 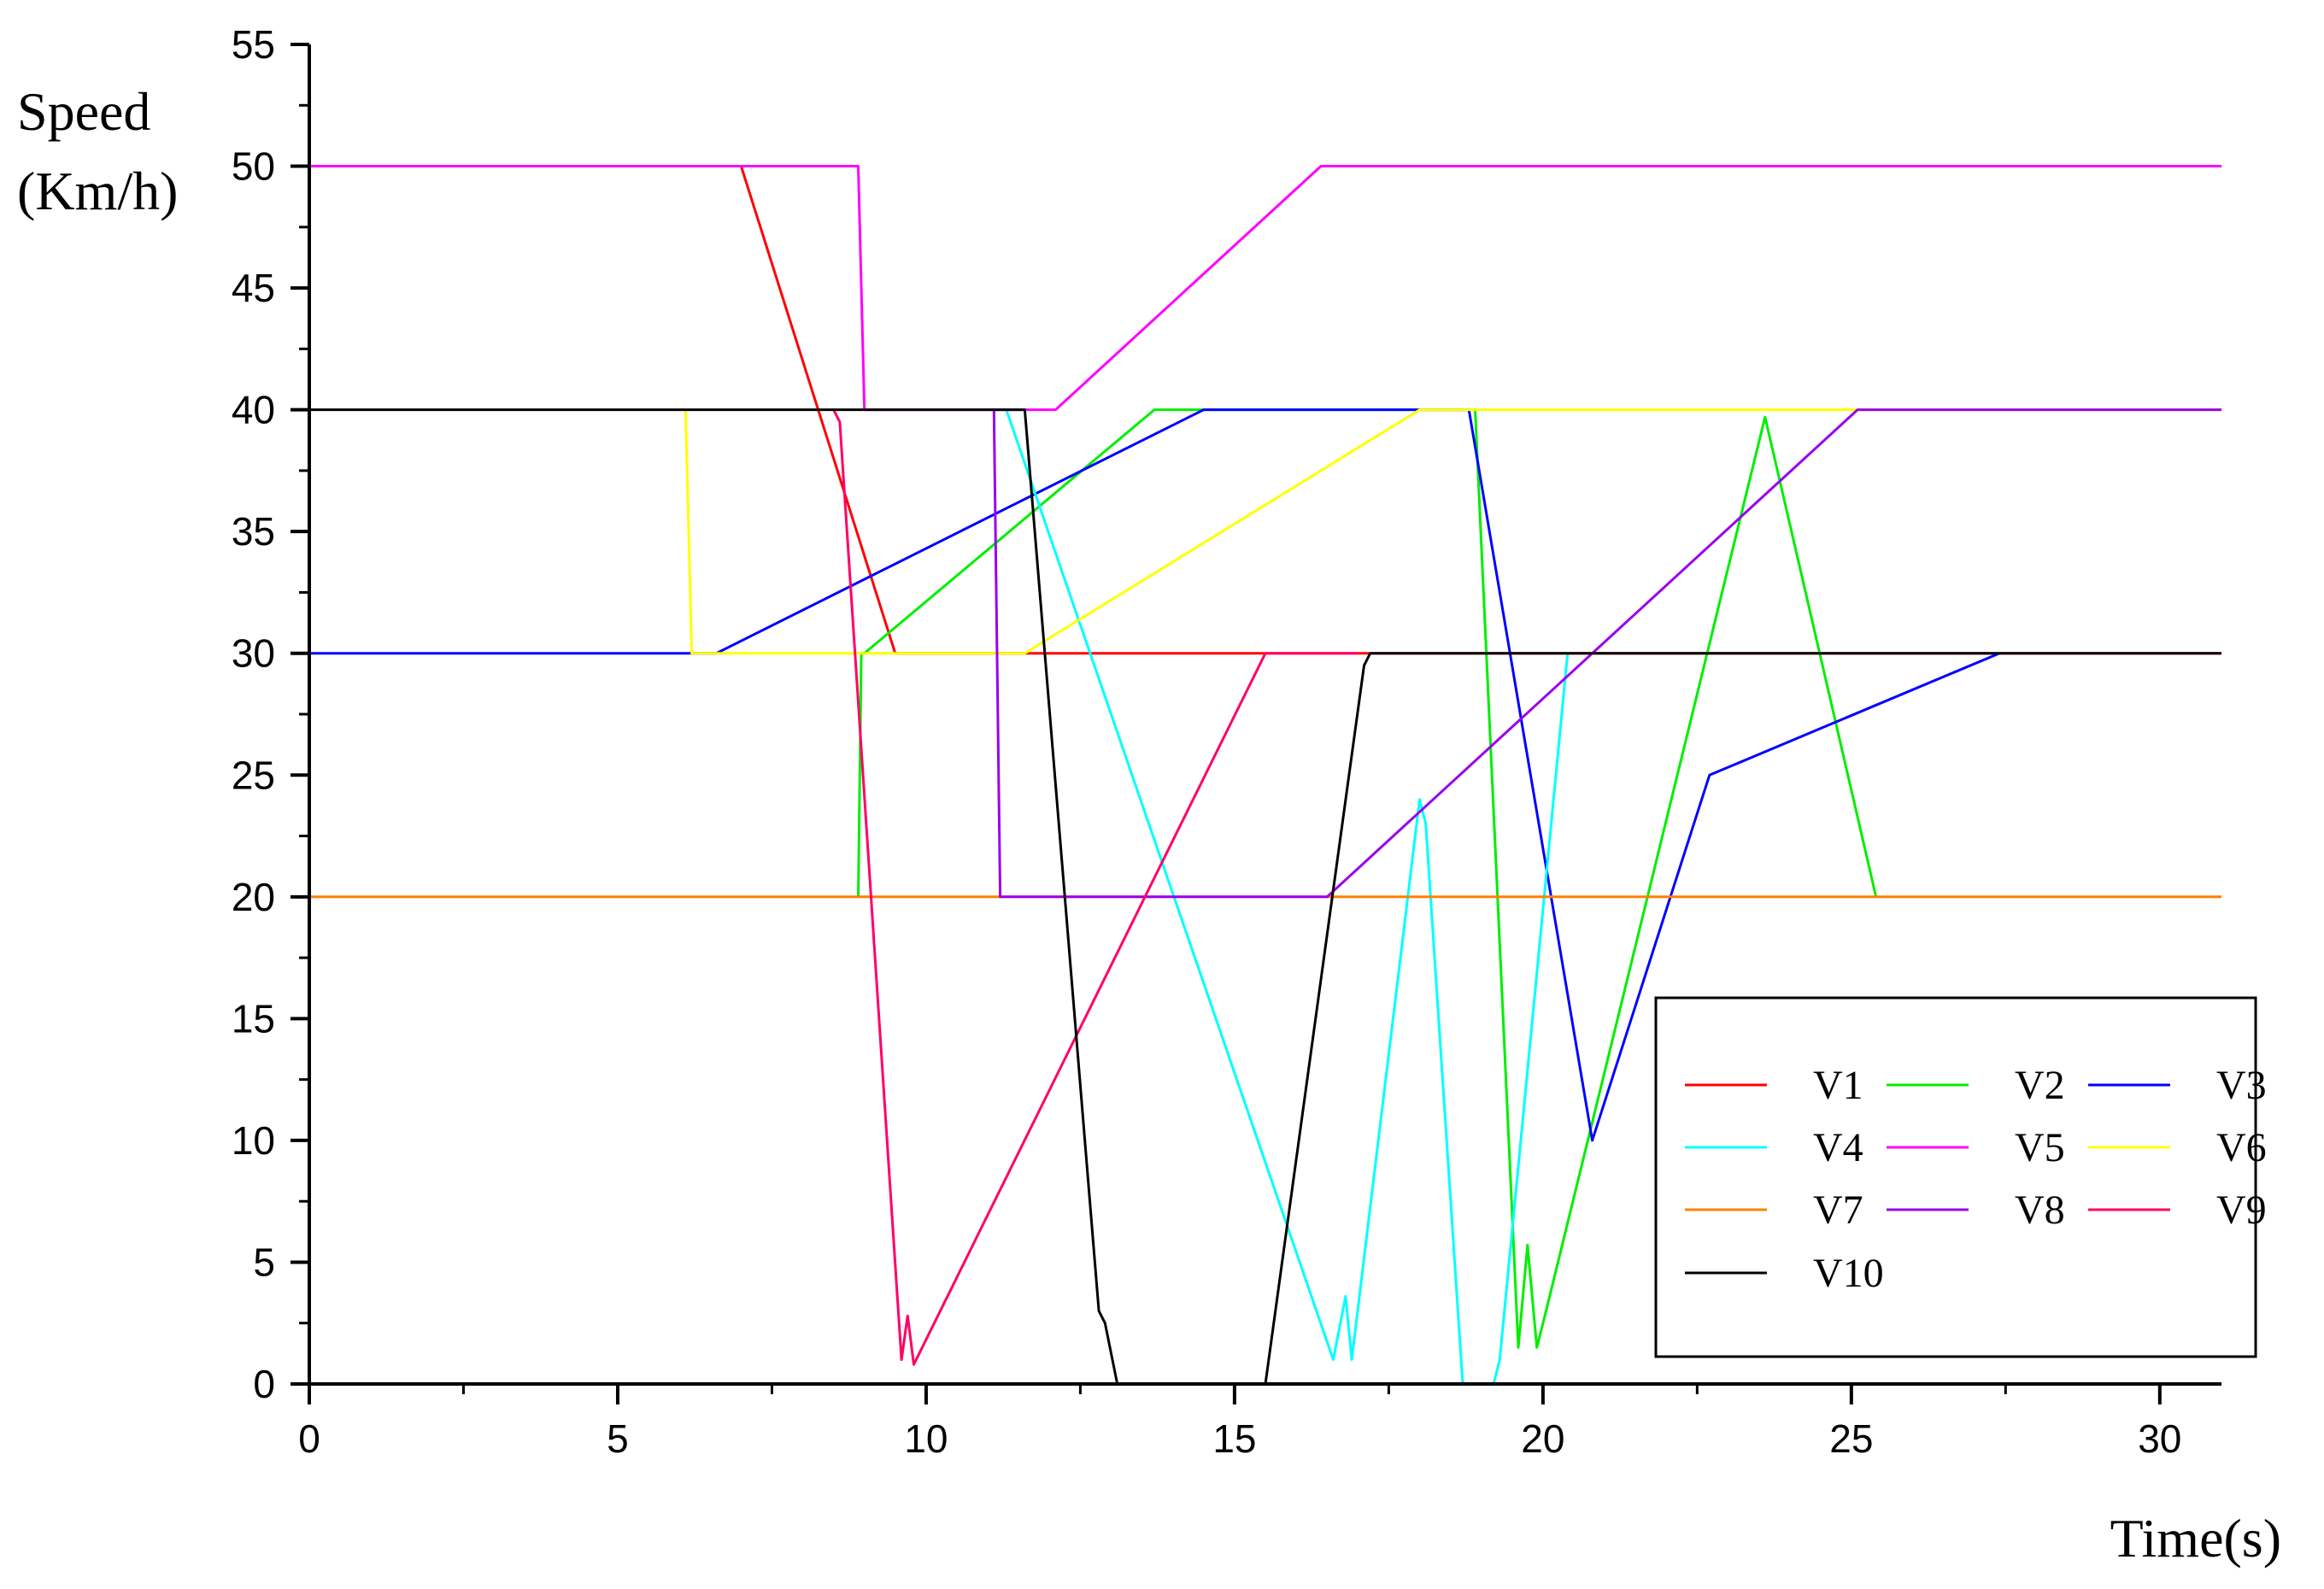 I want to click on series-line-v4, so click(x=1287, y=897).